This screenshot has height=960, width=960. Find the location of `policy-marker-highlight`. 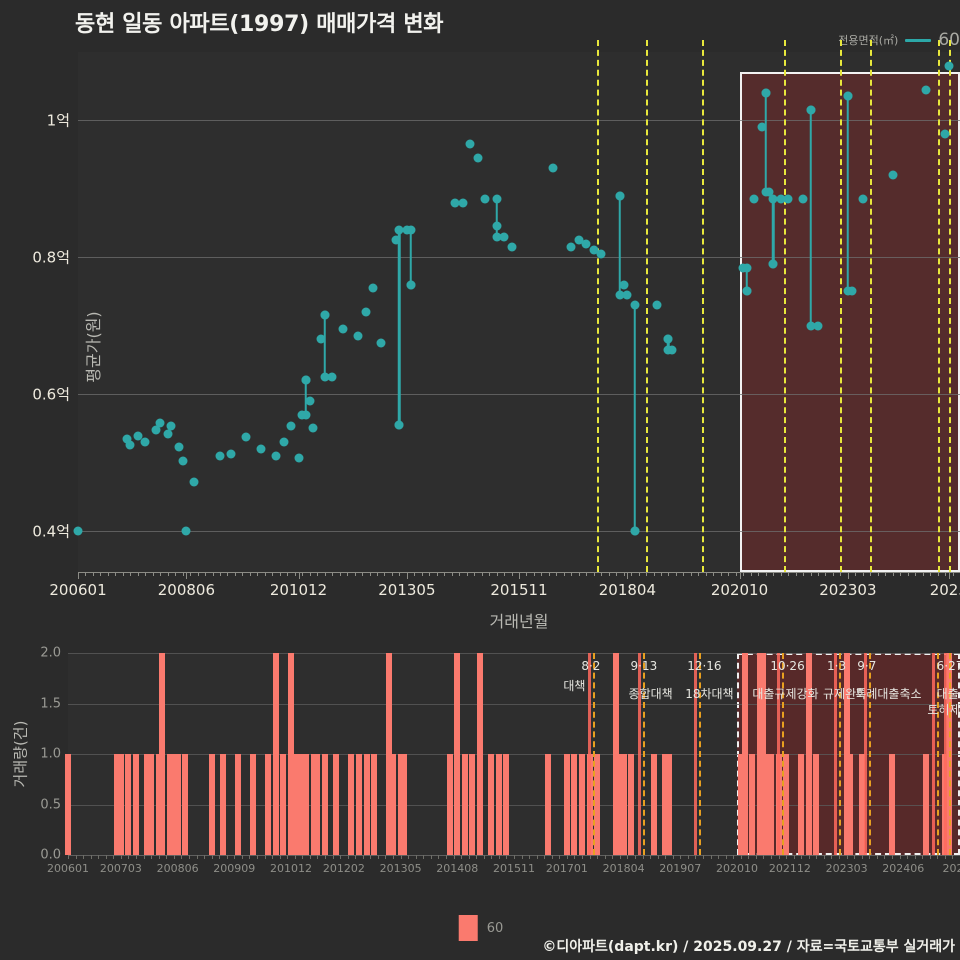

policy-marker-highlight is located at coordinates (836, 754).